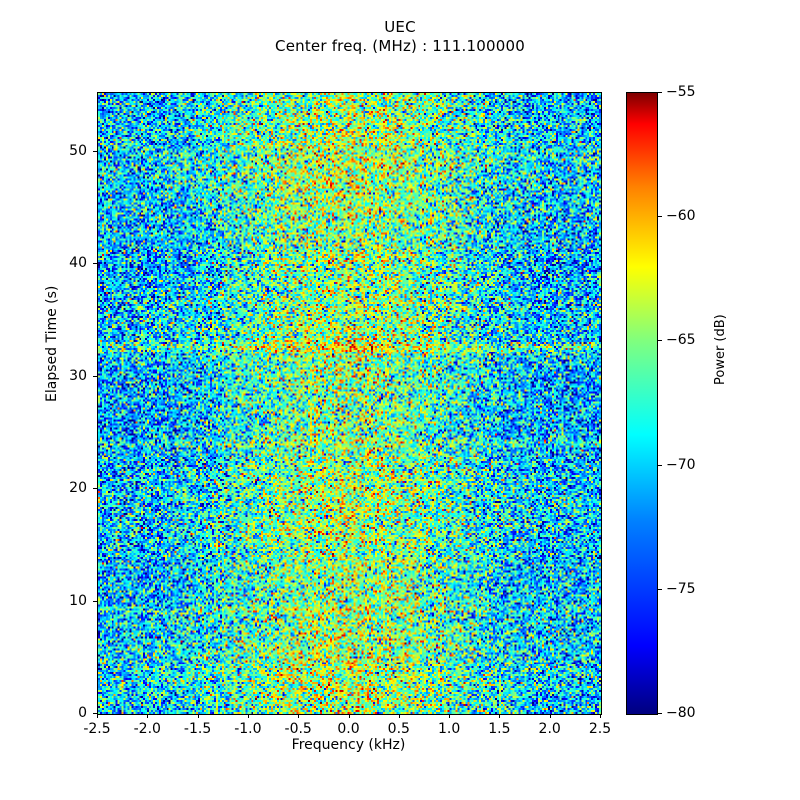 This screenshot has width=800, height=800. What do you see at coordinates (97, 729) in the screenshot?
I see `x-tick-label: -2.5` at bounding box center [97, 729].